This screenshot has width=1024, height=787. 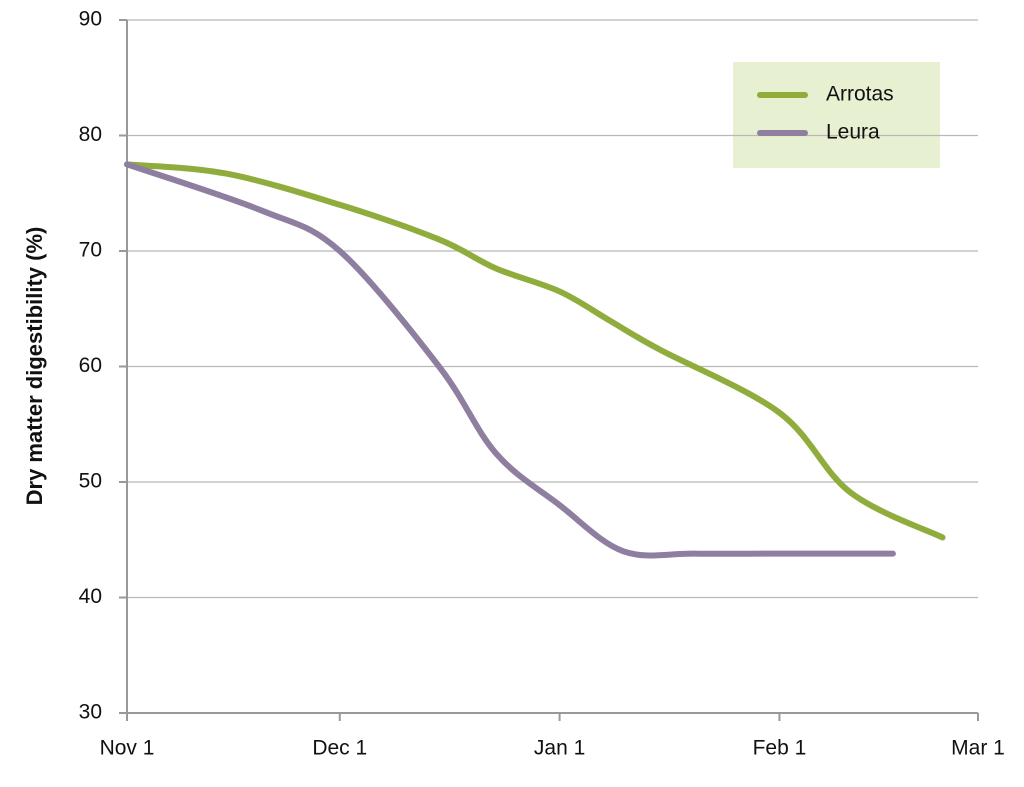 I want to click on y-tick-label: 60, so click(x=90, y=365).